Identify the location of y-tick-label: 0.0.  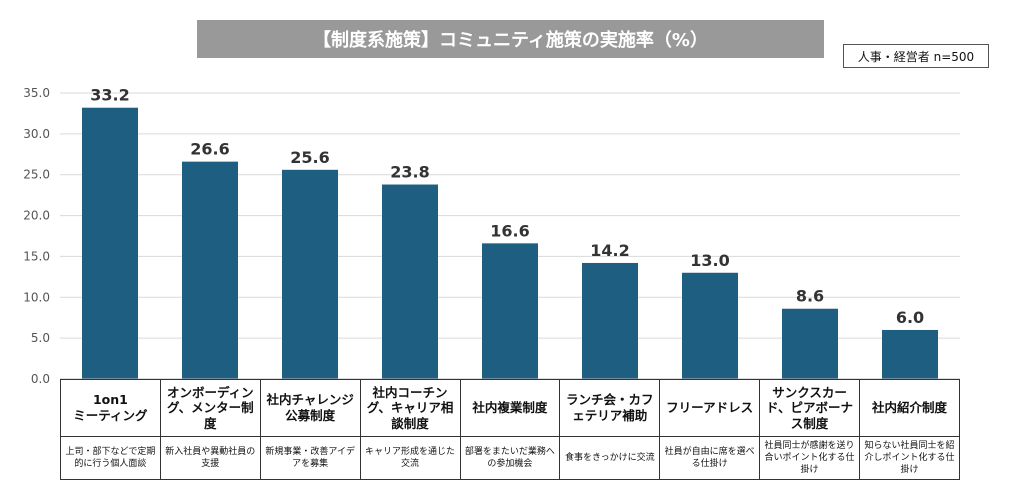
(40, 379).